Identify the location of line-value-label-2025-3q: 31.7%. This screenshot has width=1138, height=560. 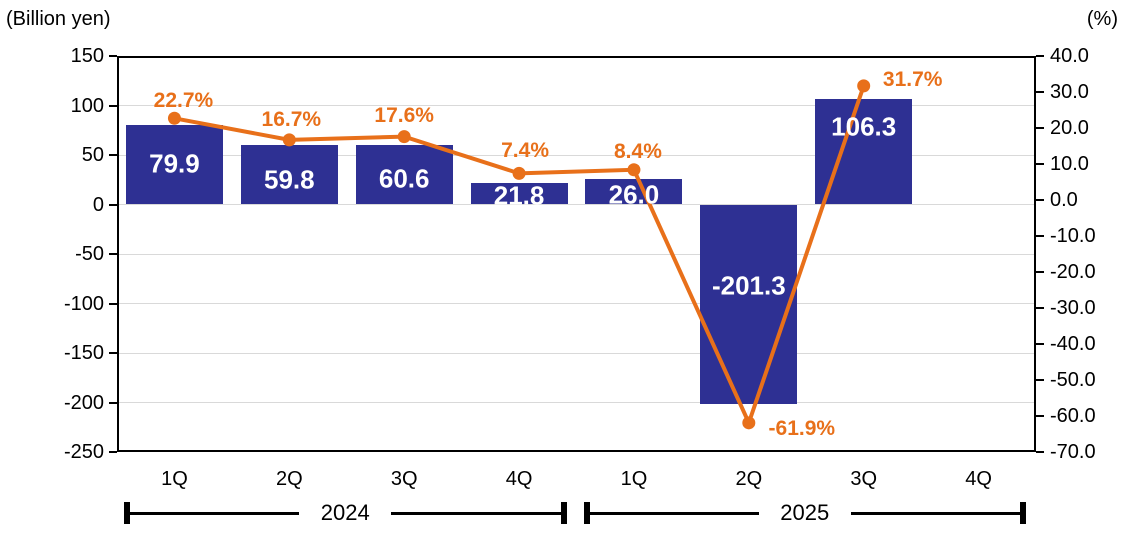
(912, 79).